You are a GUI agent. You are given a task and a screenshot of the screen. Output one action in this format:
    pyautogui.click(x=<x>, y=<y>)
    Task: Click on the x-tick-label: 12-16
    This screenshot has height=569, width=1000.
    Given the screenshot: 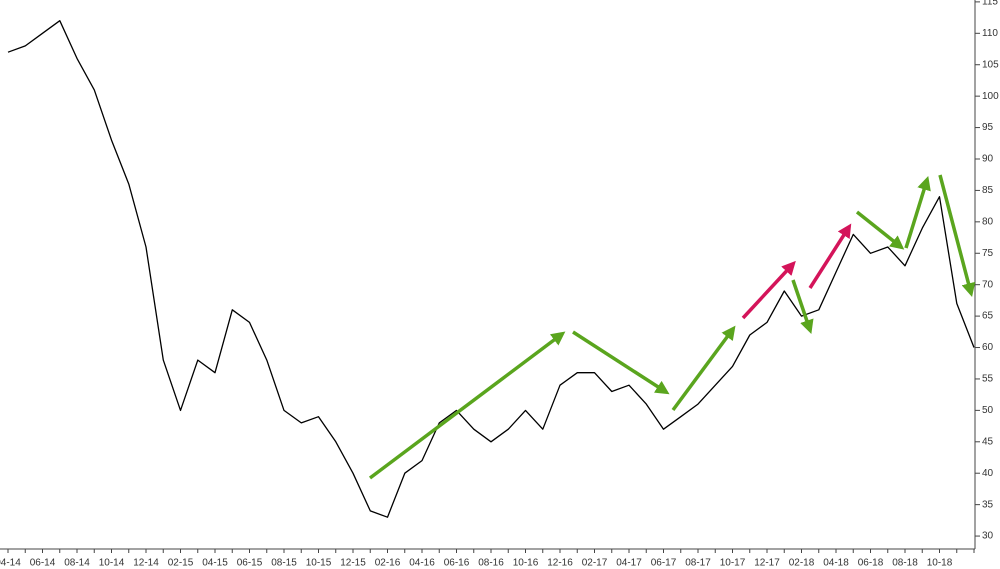 What is the action you would take?
    pyautogui.click(x=560, y=563)
    